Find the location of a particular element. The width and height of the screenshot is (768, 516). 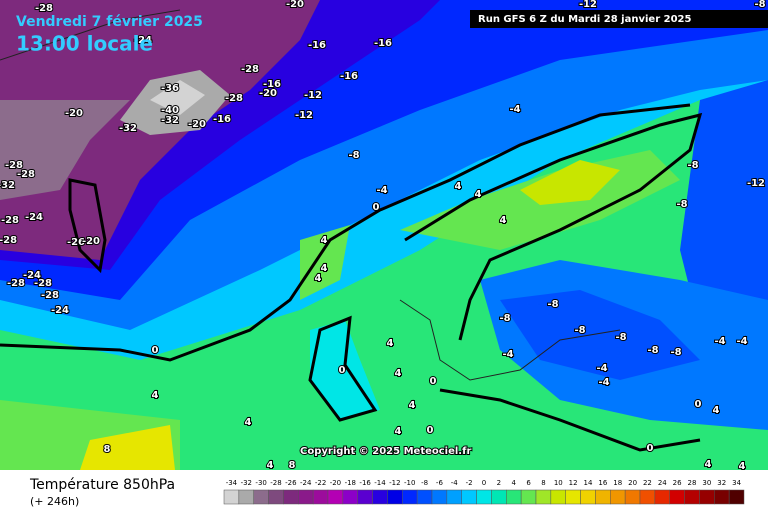

legend-value: -8 is located at coordinates (424, 483).